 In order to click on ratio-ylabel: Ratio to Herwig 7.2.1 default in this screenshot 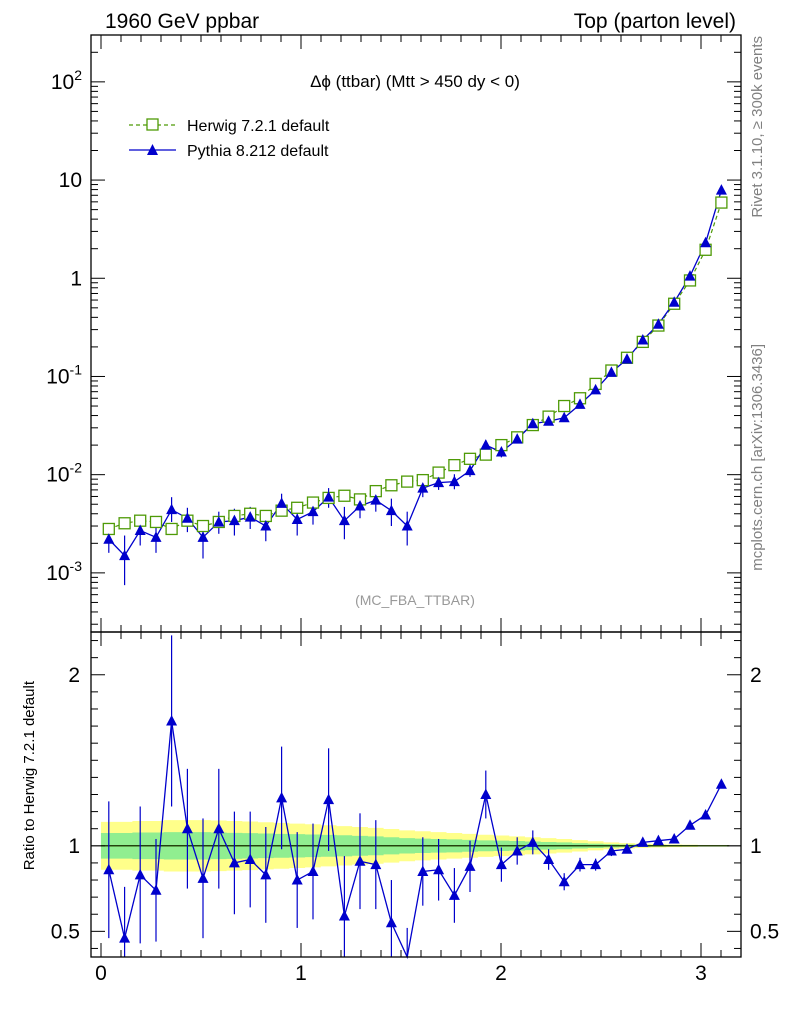, I will do `click(29, 775)`.